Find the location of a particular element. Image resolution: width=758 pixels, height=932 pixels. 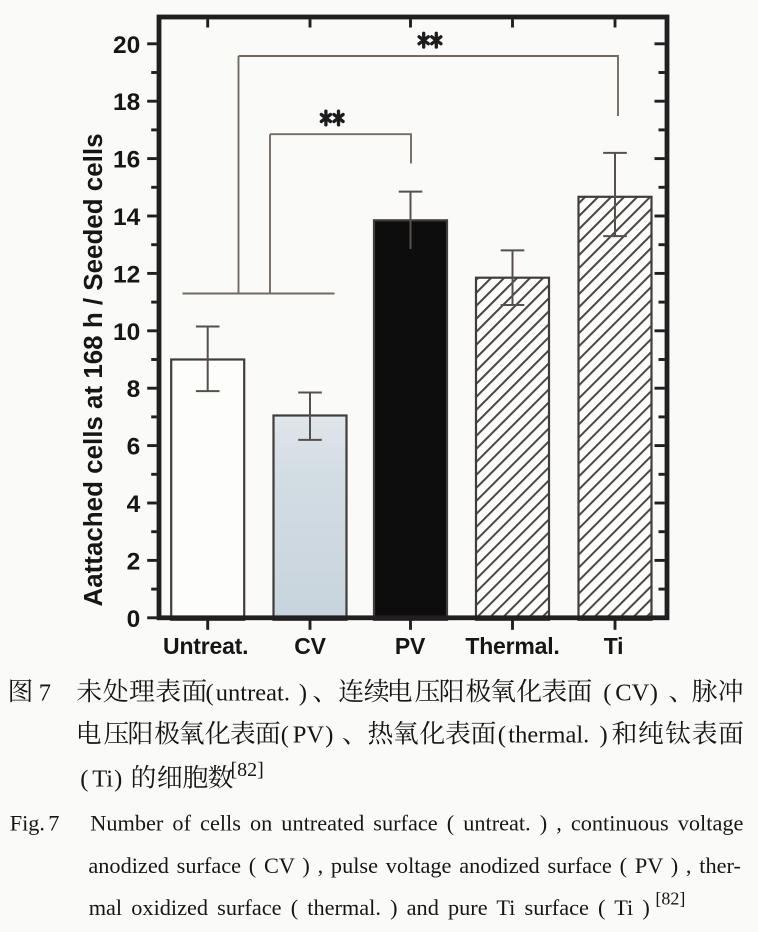

svg-text: 8 is located at coordinates (134, 389).